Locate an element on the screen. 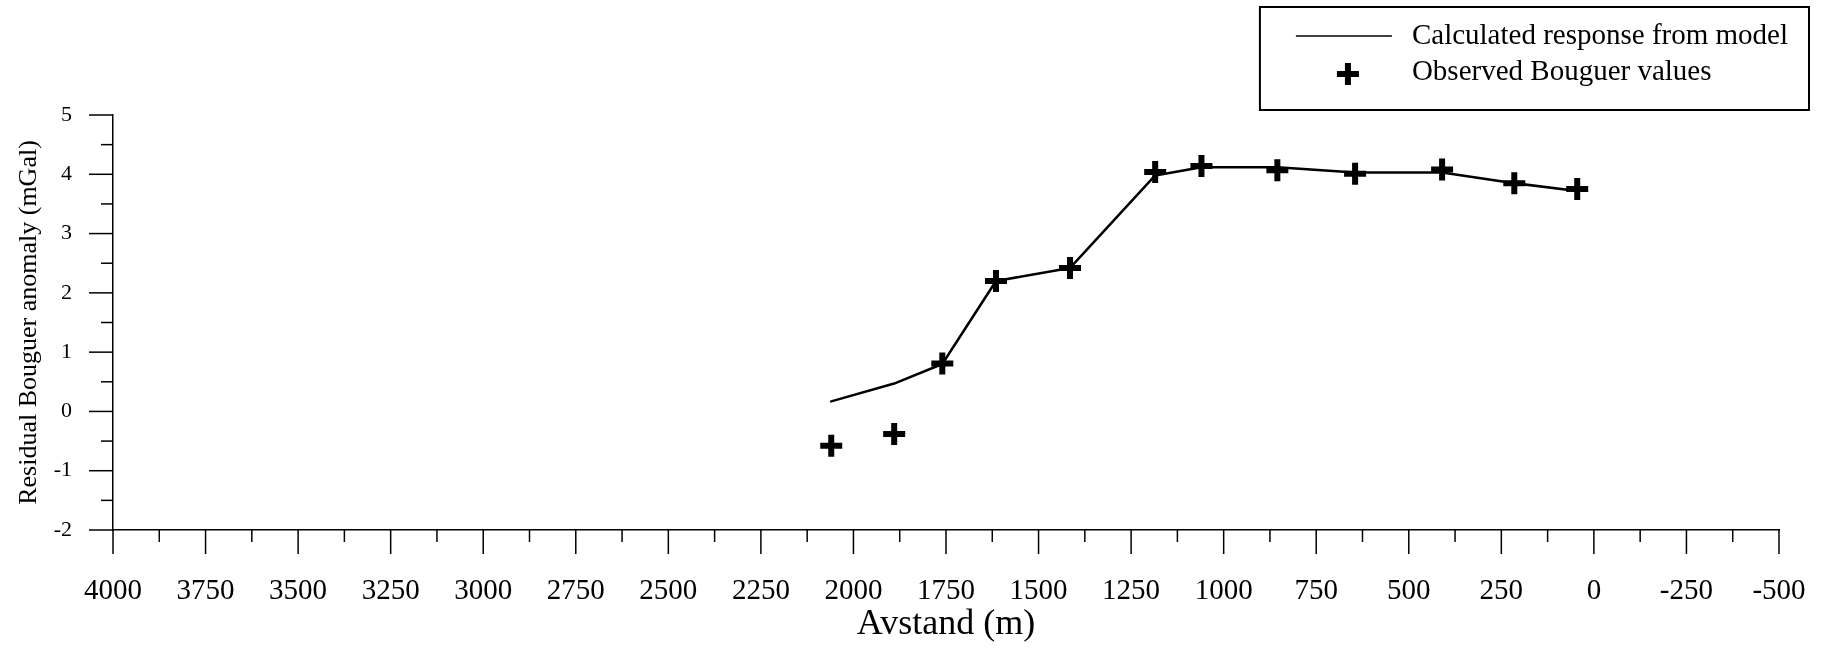 The width and height of the screenshot is (1828, 648). y-tick-label: 4 is located at coordinates (66, 173).